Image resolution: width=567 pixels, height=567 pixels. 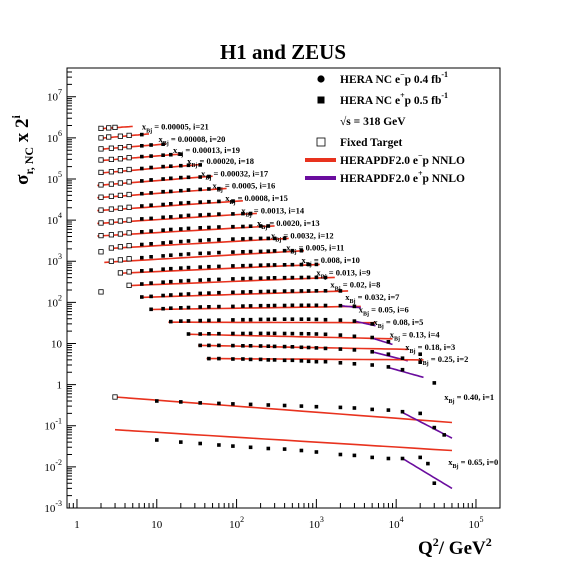 What do you see at coordinates (175, 127) in the screenshot?
I see `bin-label-21: xBj = 0.00005, i=21` at bounding box center [175, 127].